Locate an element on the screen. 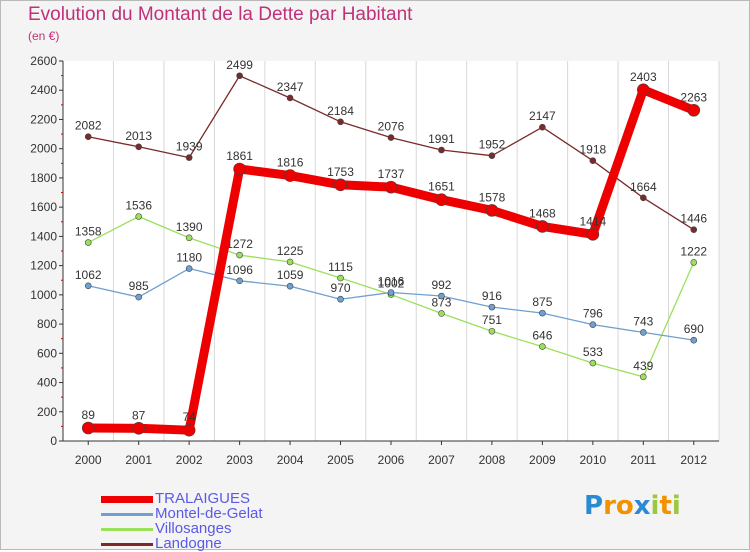 This screenshot has height=552, width=750. data-label: 1446 is located at coordinates (693, 219).